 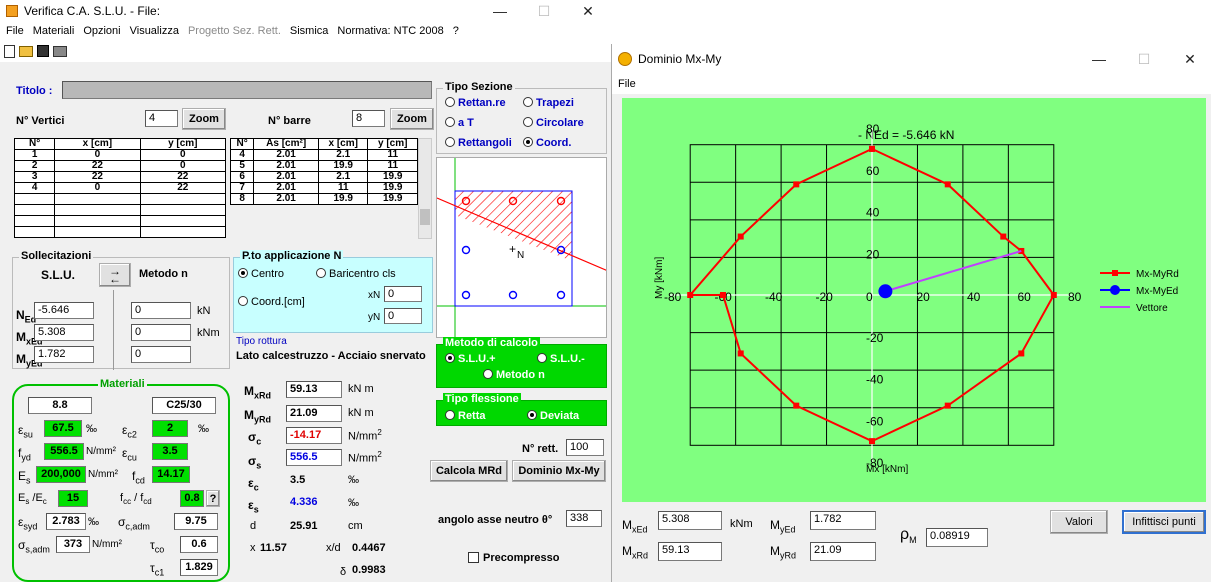 What do you see at coordinates (368, 118) in the screenshot?
I see `n-barre-input: 8` at bounding box center [368, 118].